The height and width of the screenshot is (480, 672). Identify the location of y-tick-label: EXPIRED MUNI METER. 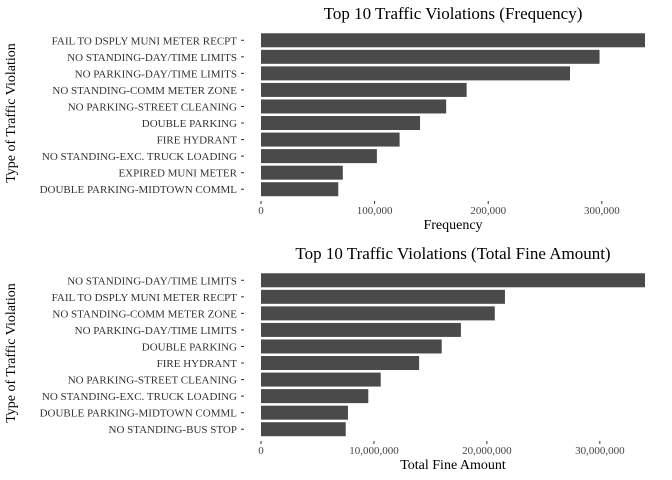
(177, 174).